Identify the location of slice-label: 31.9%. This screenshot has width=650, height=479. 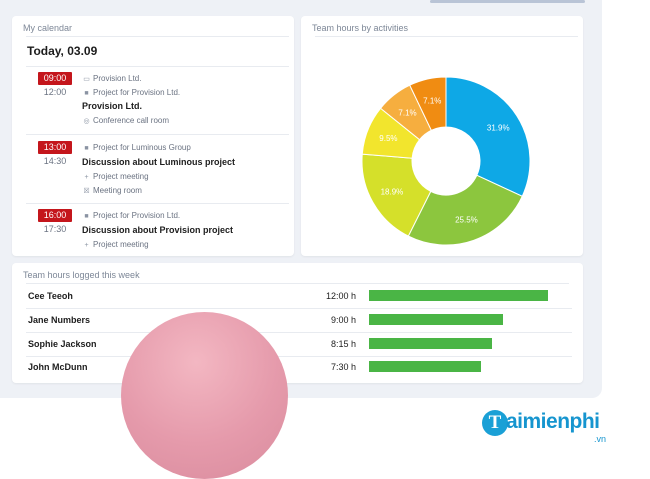
(498, 128).